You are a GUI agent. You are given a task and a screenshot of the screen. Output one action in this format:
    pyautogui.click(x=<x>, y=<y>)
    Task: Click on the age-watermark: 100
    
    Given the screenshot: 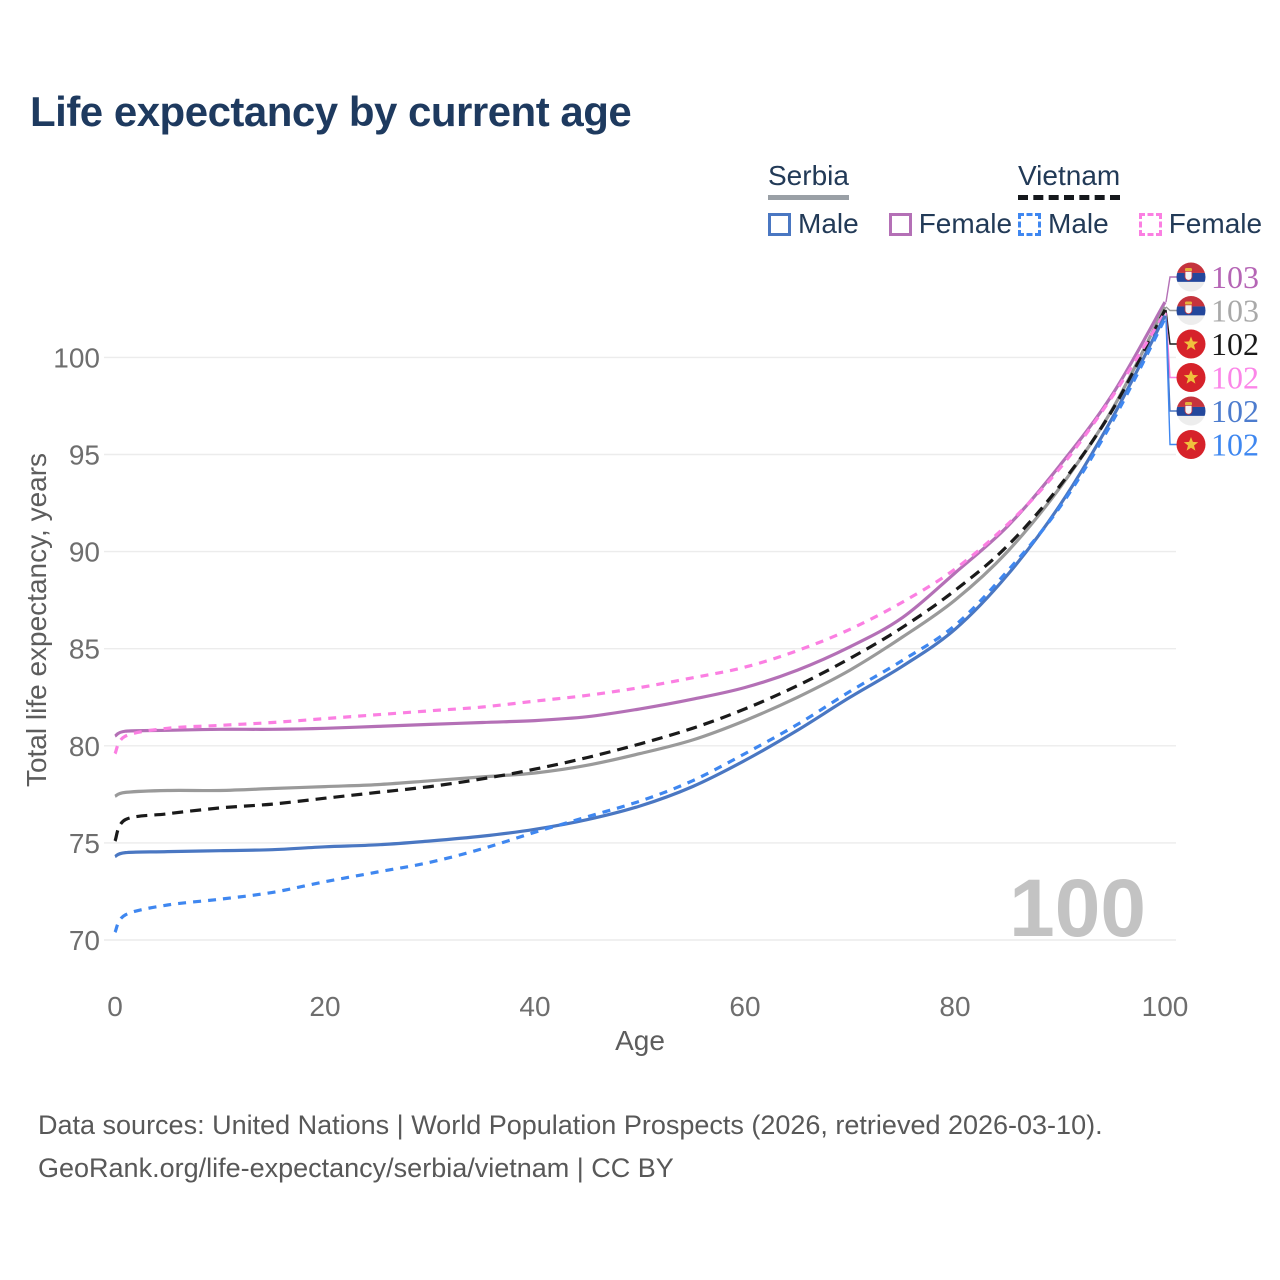 What is the action you would take?
    pyautogui.click(x=1077, y=908)
    